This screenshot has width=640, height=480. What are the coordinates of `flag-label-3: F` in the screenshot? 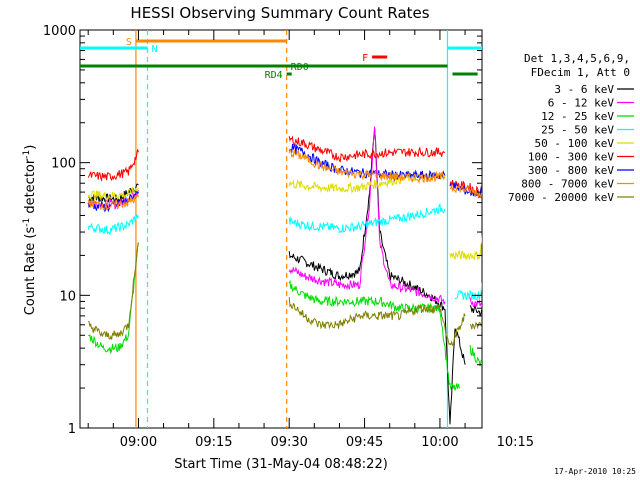 It's located at (365, 58).